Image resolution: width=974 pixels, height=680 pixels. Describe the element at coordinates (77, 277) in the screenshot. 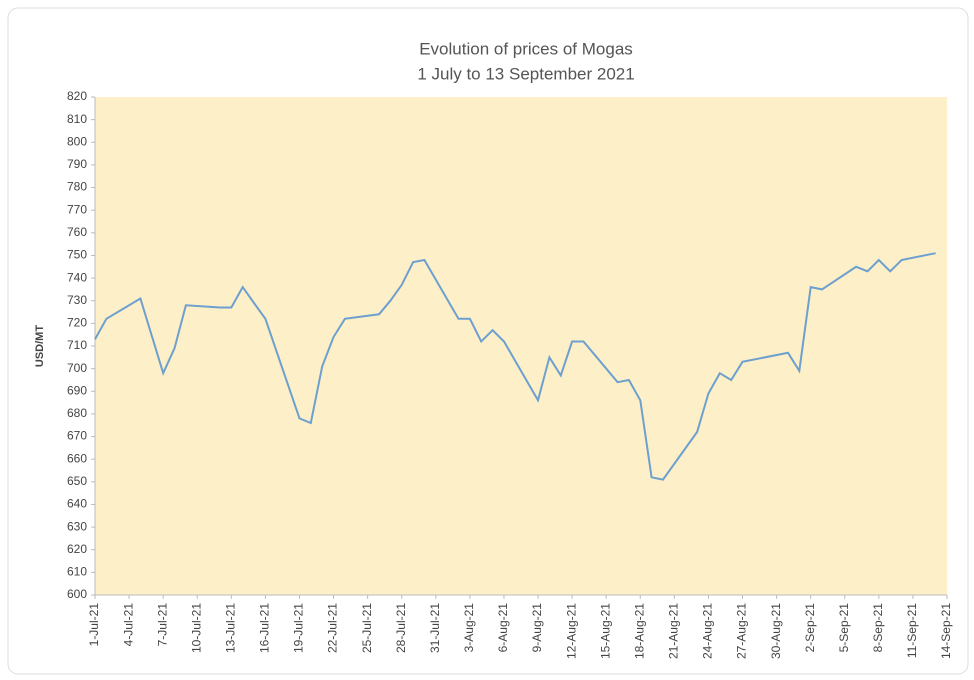

I see `y-tick-label: 740` at that location.